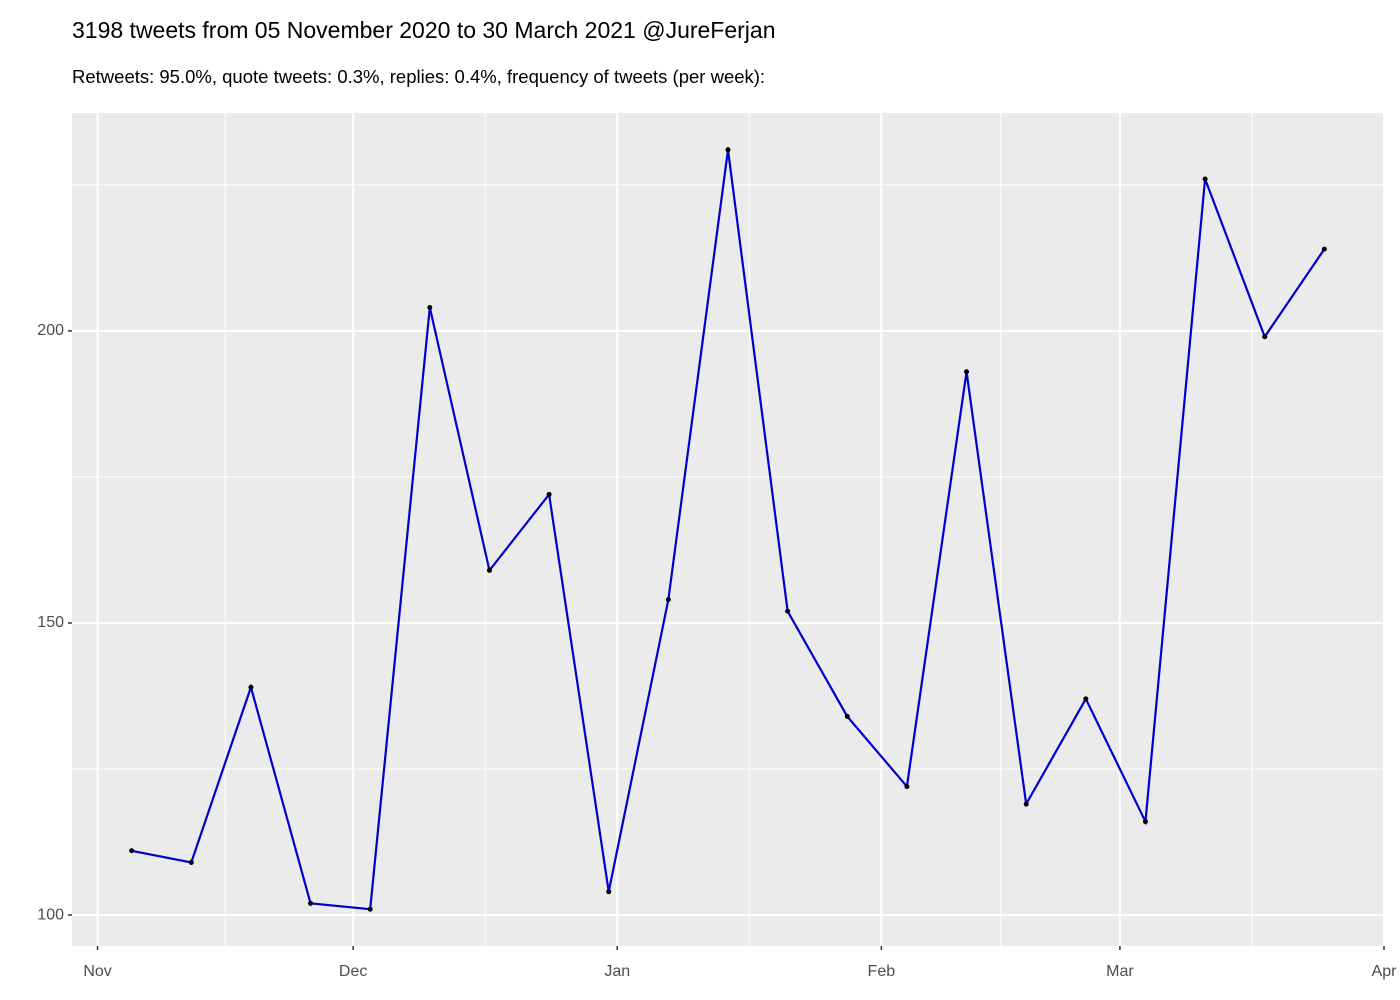  I want to click on x-tick-label: Mar, so click(1120, 971).